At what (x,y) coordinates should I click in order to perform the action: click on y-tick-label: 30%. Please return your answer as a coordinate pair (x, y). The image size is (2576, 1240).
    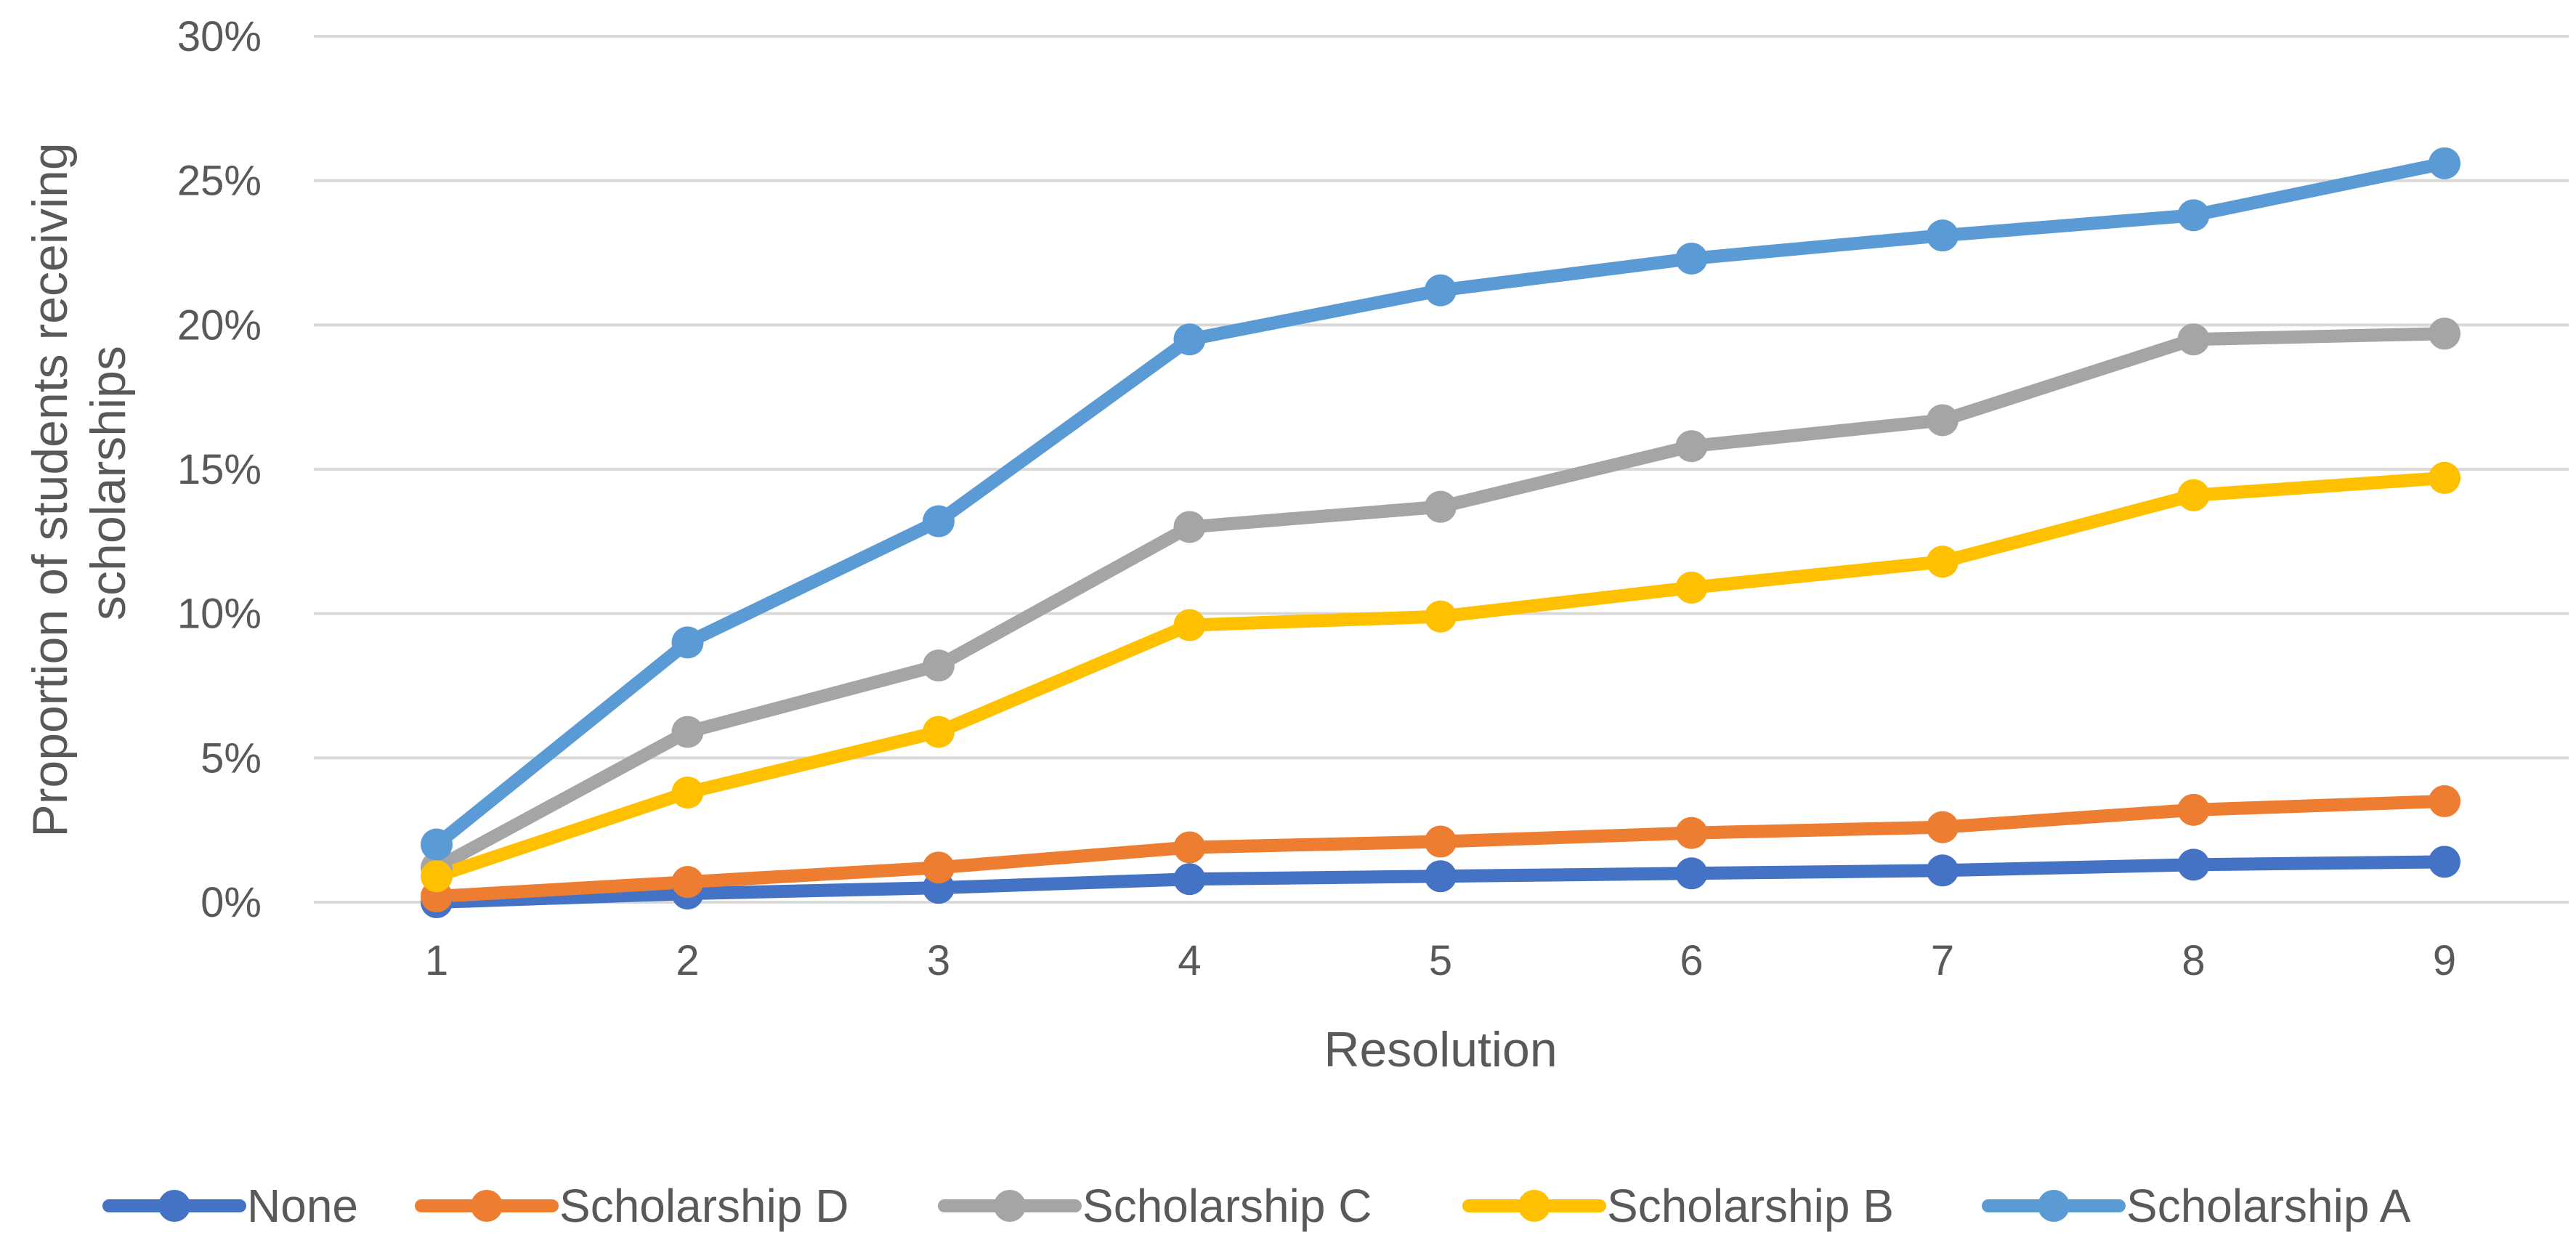
    Looking at the image, I should click on (219, 36).